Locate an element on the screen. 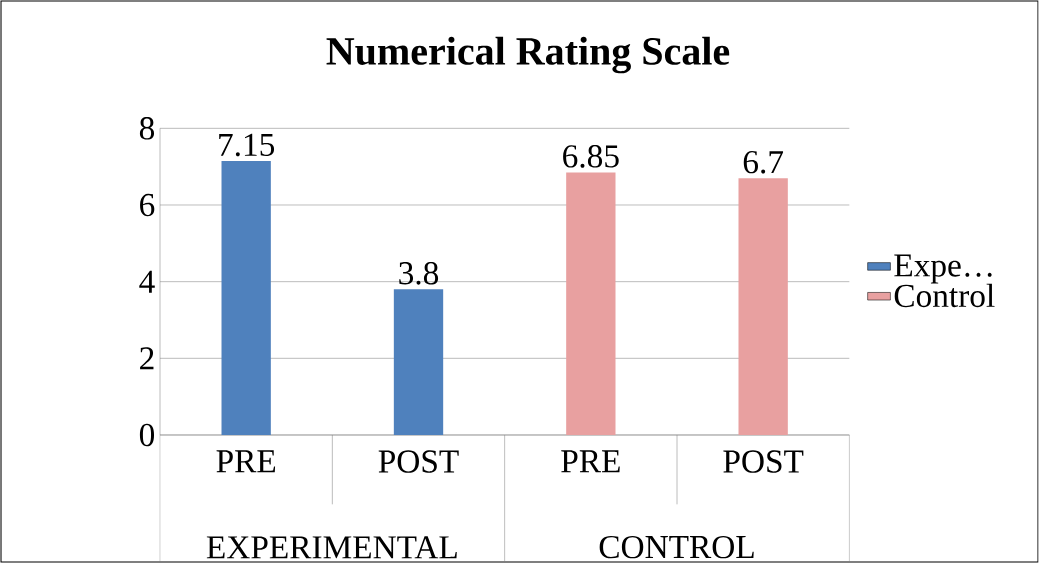 The height and width of the screenshot is (563, 1039). data-label: 6.7 is located at coordinates (763, 162).